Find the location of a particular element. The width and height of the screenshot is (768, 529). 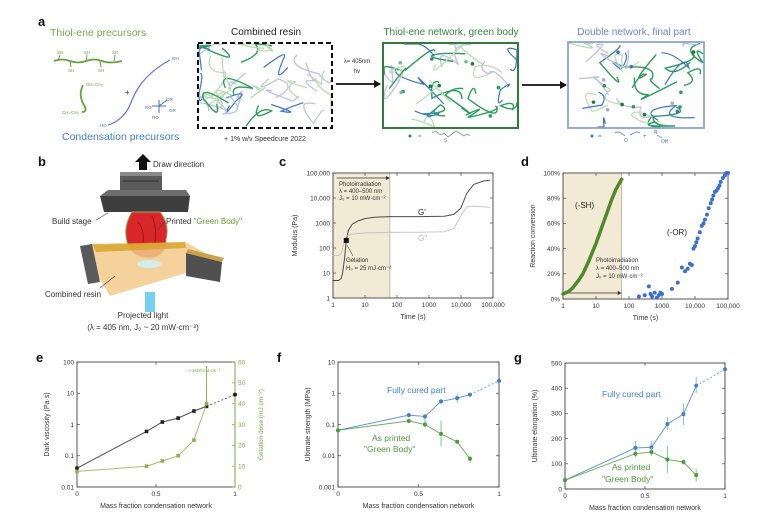

combined-resin-border is located at coordinates (265, 85).